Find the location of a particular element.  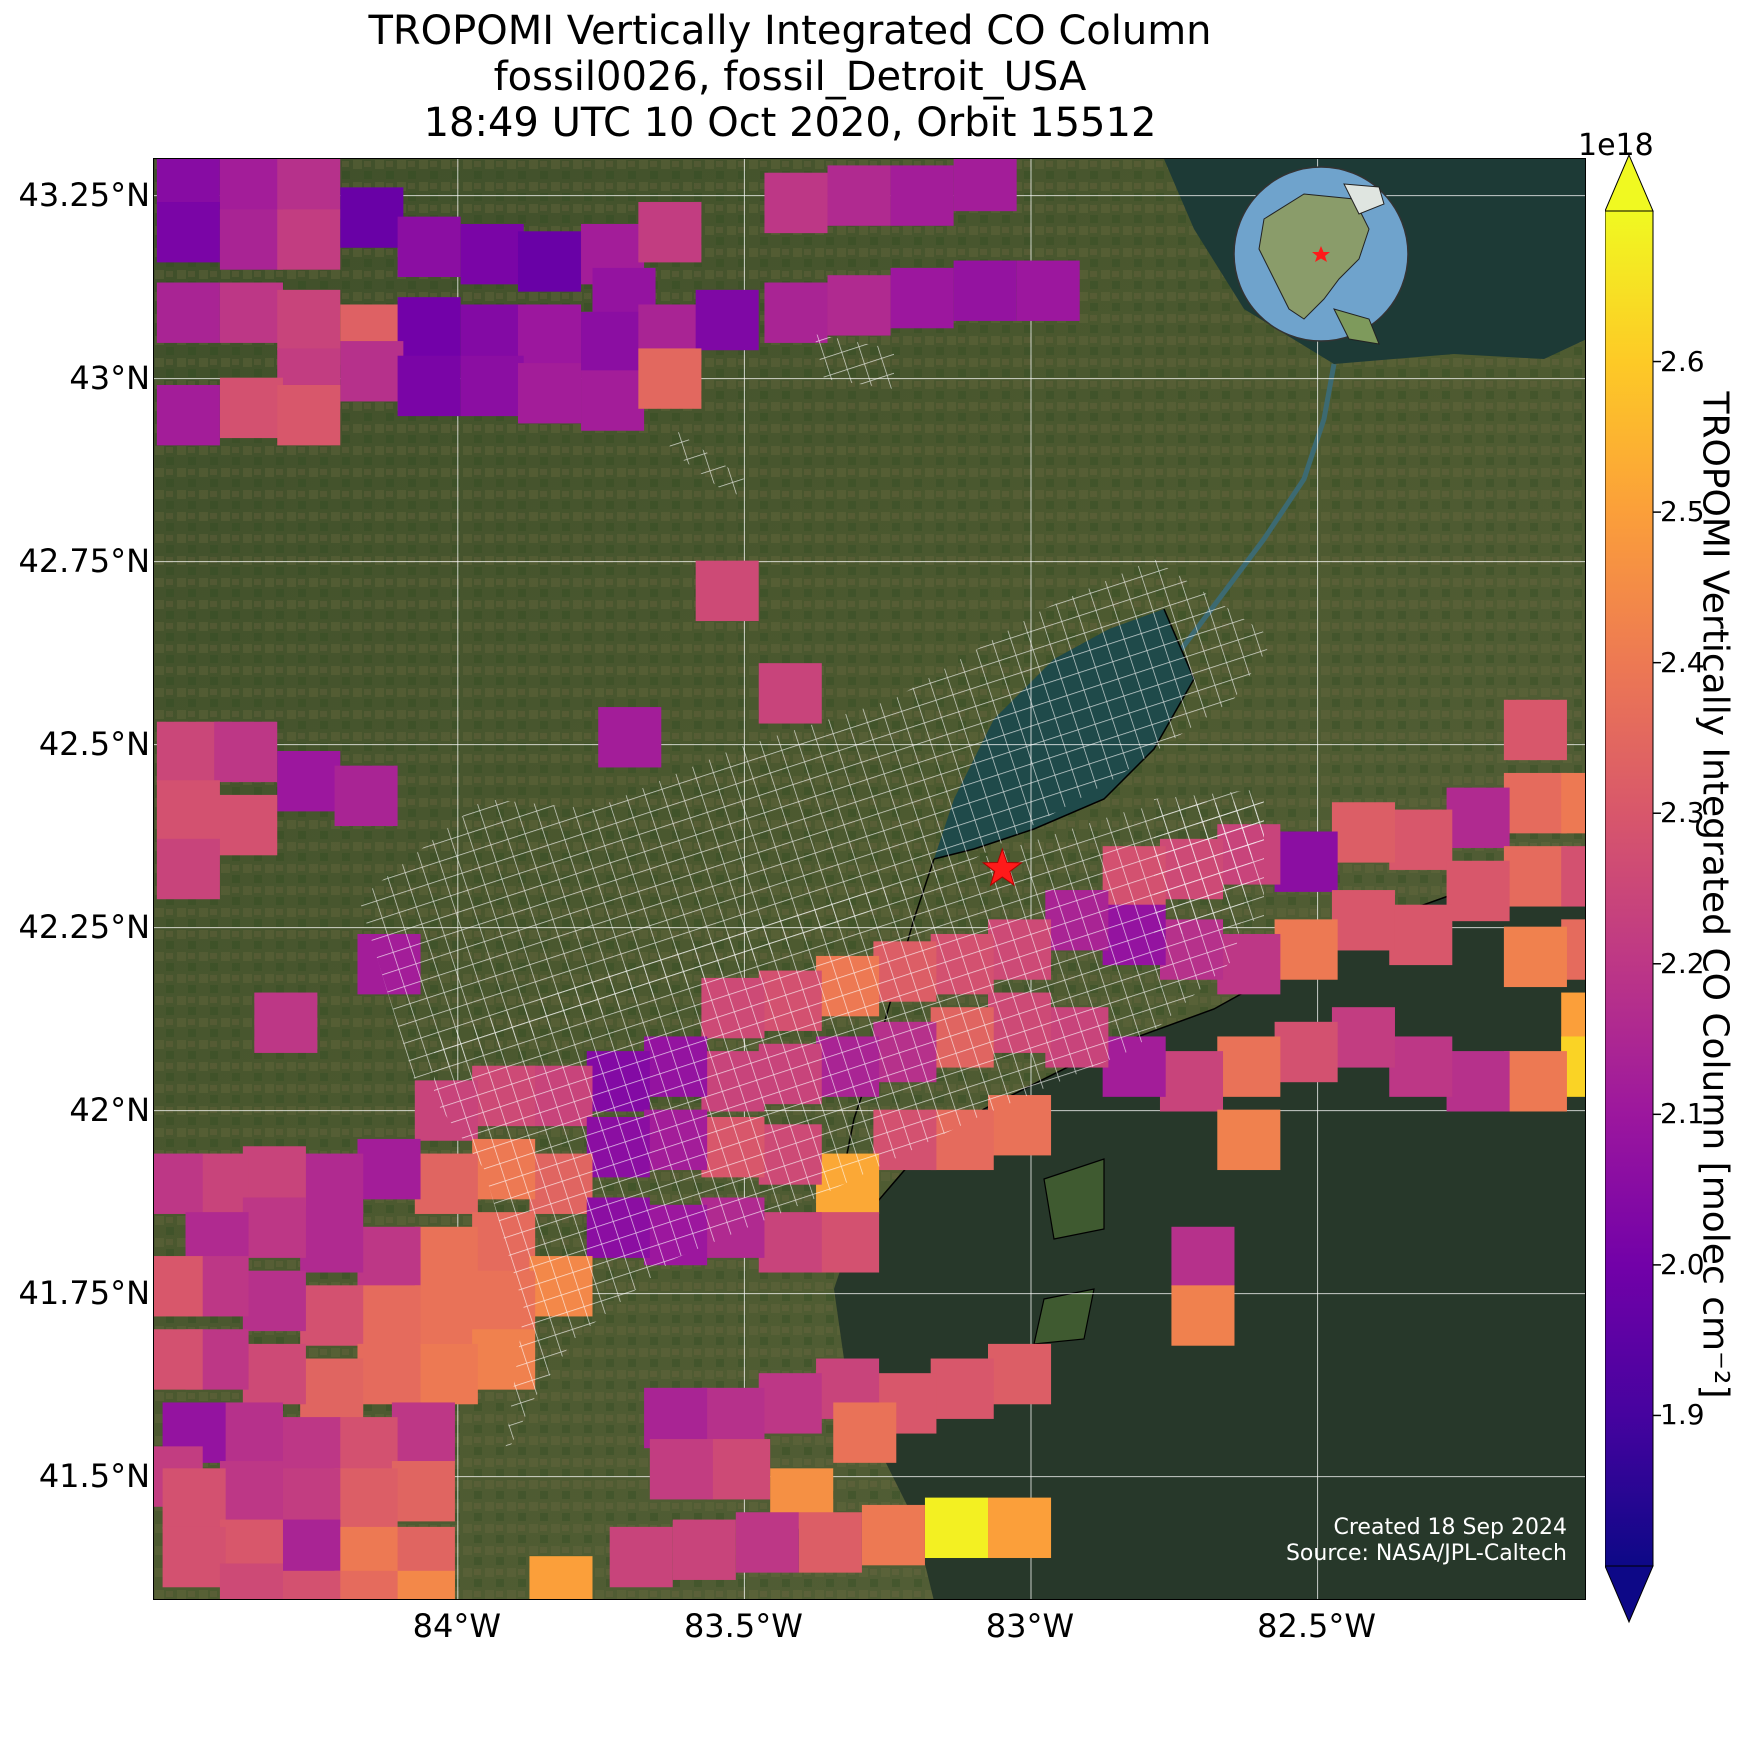

lat-tick-label: 43°N is located at coordinates (109, 377).